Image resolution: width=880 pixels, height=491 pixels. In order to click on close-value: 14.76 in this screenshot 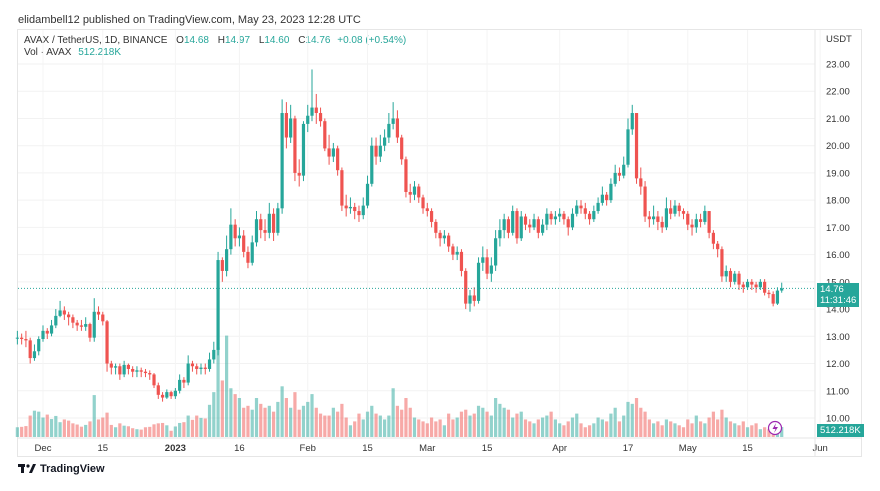, I will do `click(318, 40)`.